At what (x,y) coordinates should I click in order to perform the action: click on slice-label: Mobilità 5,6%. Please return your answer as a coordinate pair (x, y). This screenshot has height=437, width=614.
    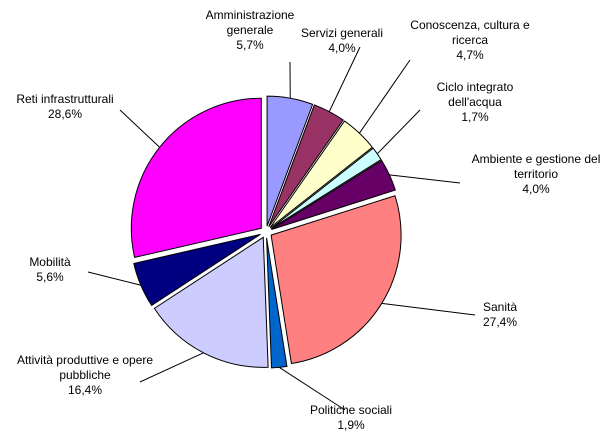
    Looking at the image, I should click on (50, 270).